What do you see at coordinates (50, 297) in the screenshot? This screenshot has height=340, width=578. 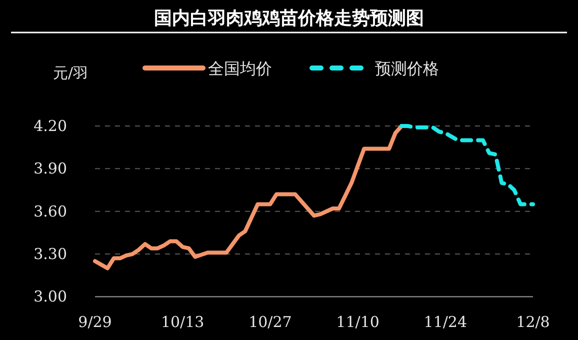 I see `y-tick-label: 3.00` at bounding box center [50, 297].